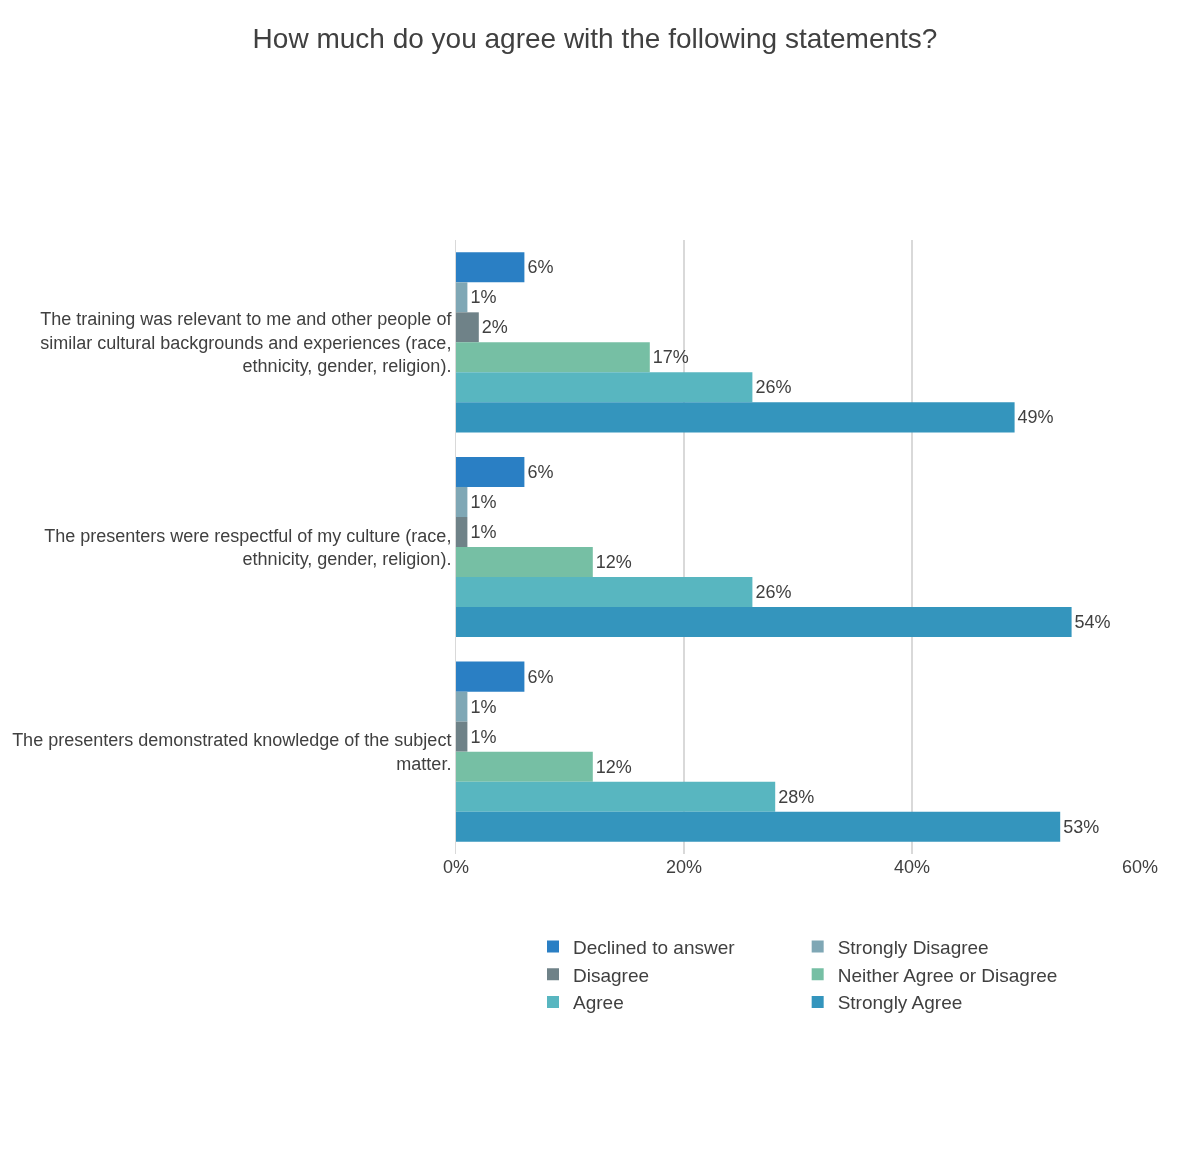 The width and height of the screenshot is (1190, 1154). I want to click on legend-label: Declined to answer, so click(654, 947).